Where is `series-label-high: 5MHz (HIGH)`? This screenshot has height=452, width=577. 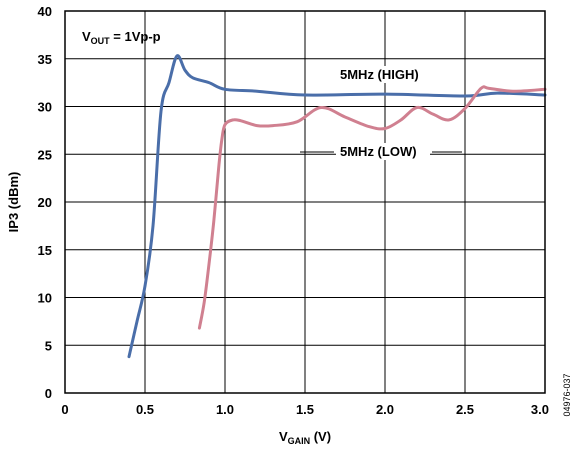
series-label-high: 5MHz (HIGH) is located at coordinates (379, 74).